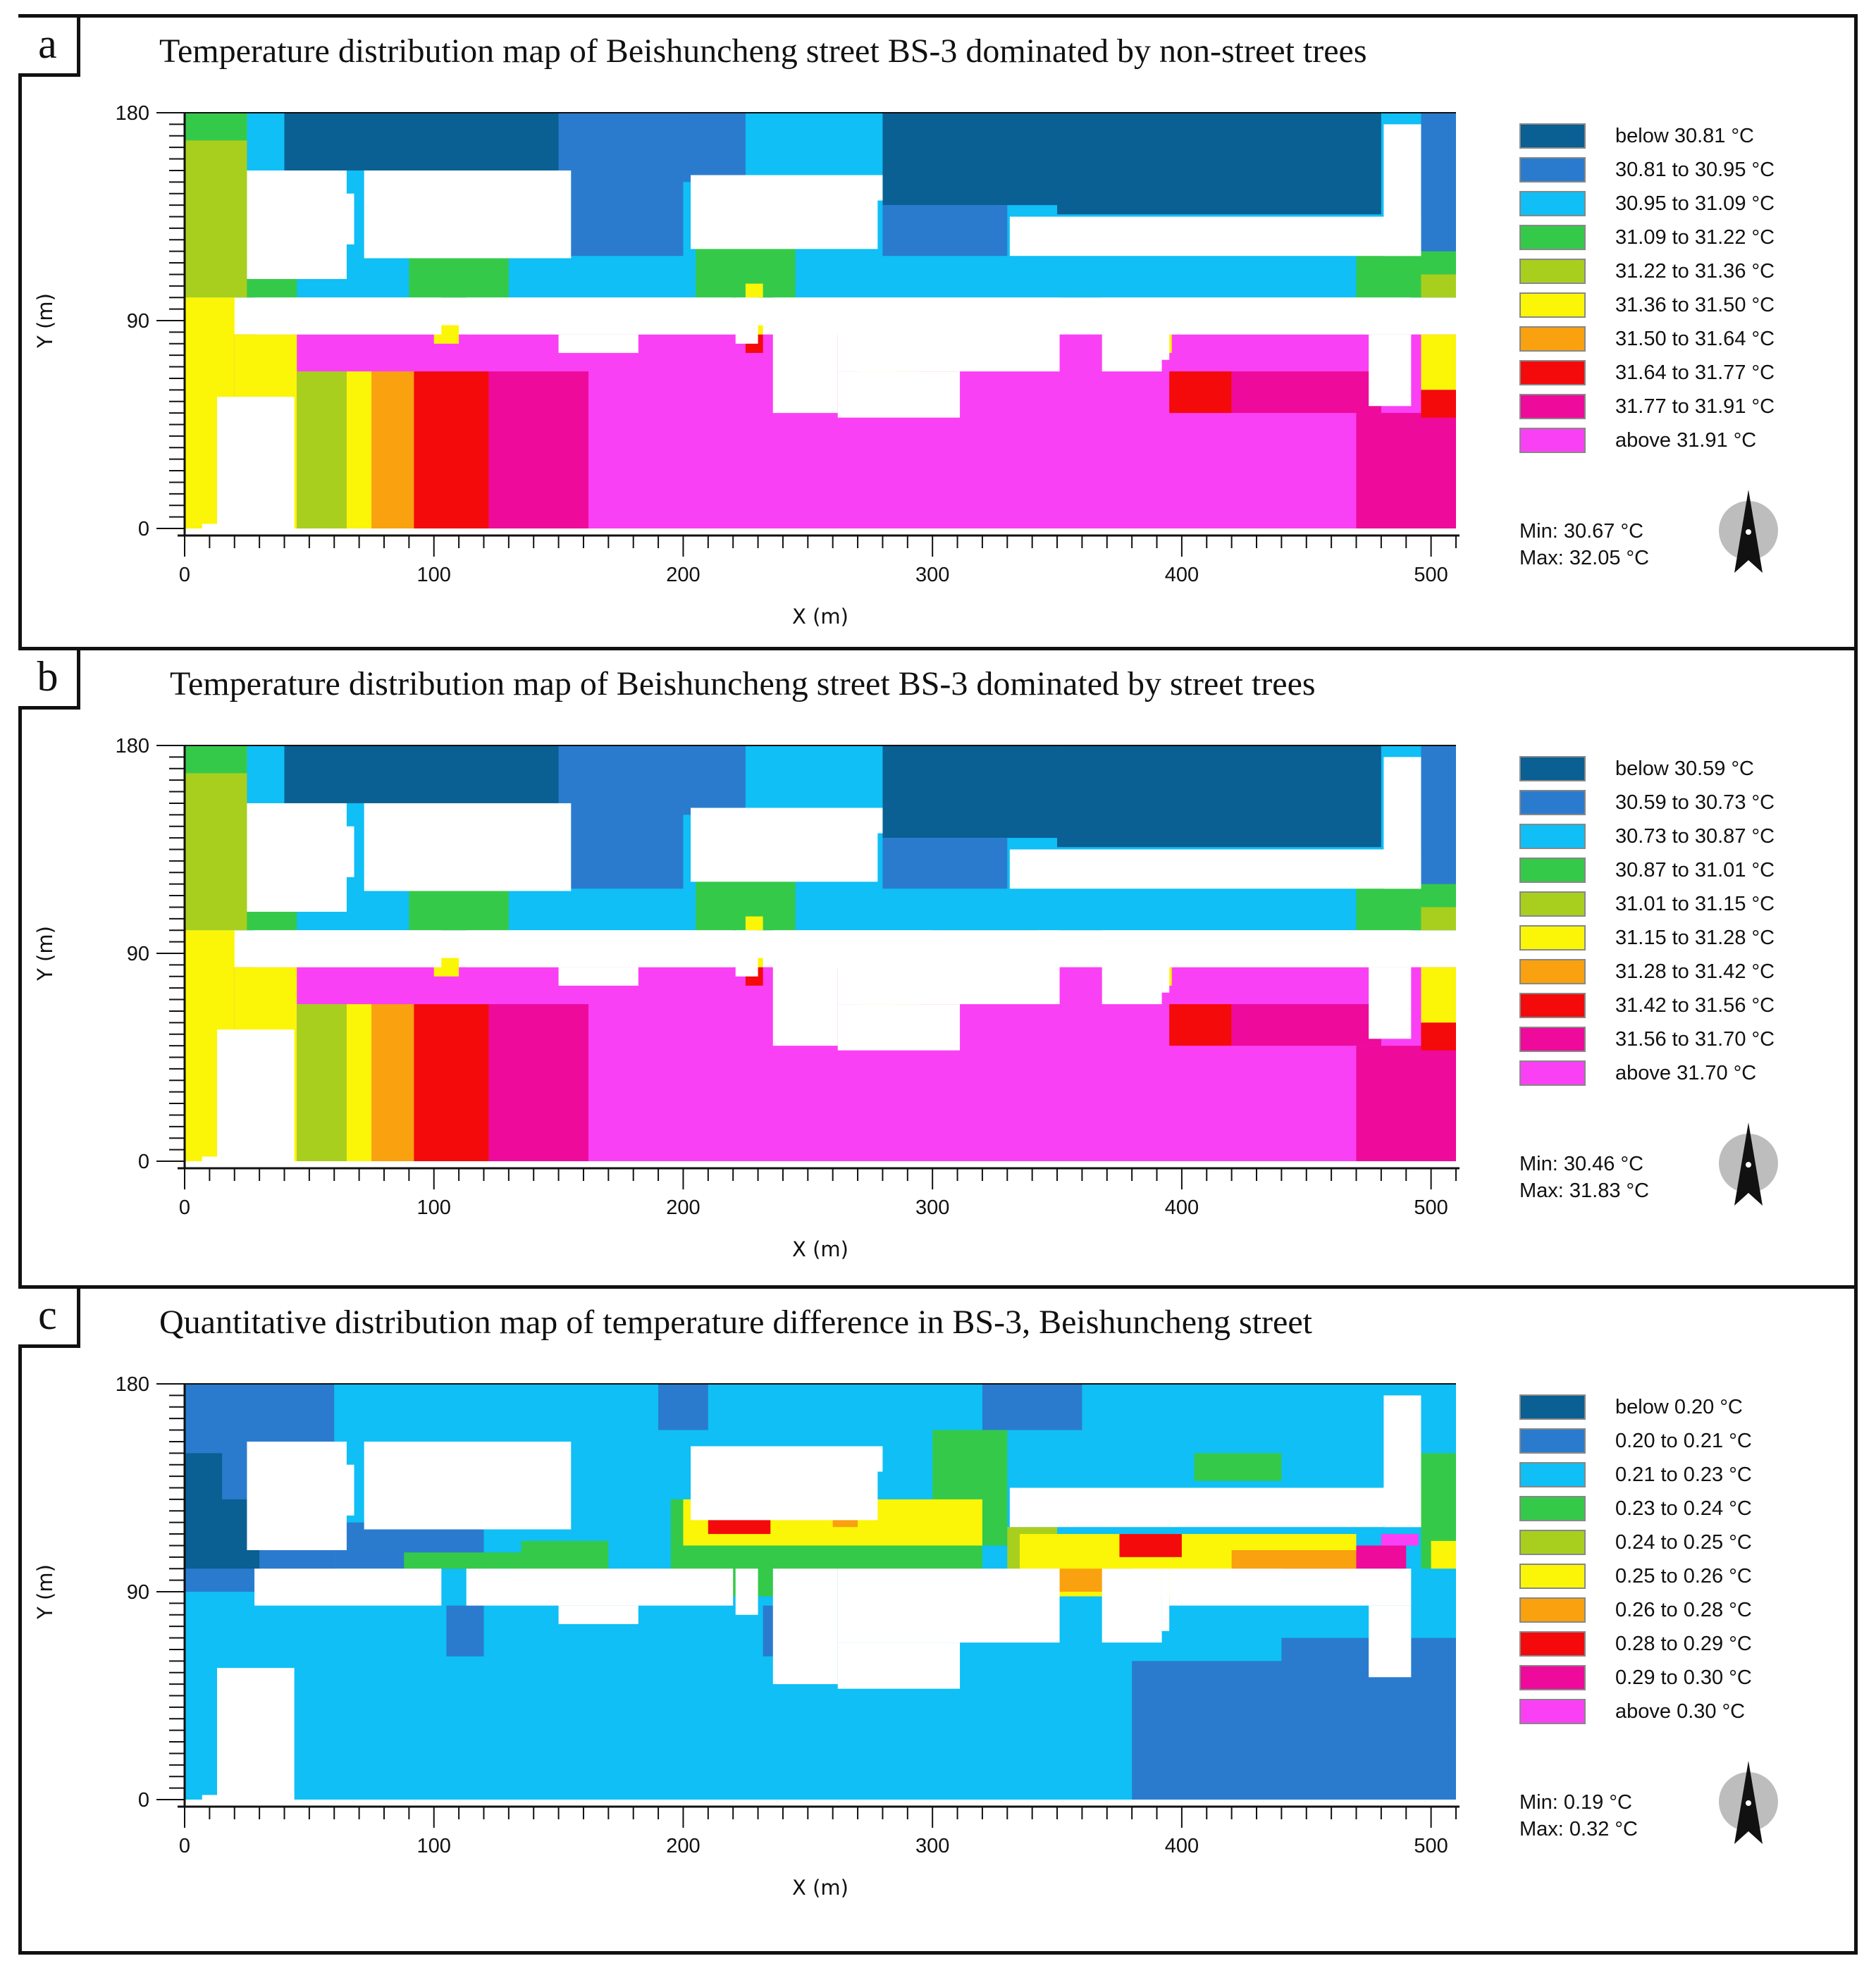 This screenshot has width=1876, height=1968. Describe the element at coordinates (1683, 1509) in the screenshot. I see `legend-label: 0.23 to 0.24 °C` at that location.